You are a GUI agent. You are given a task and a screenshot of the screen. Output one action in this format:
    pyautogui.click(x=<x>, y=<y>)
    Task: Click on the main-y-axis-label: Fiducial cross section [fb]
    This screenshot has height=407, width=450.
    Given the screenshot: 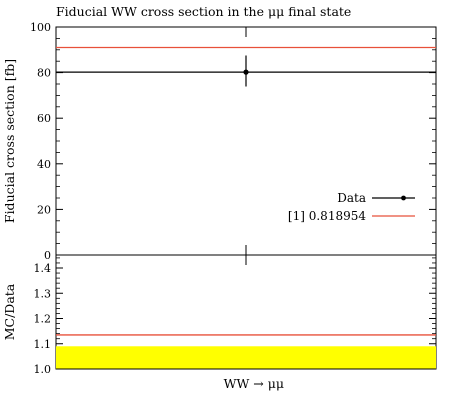 What is the action you would take?
    pyautogui.click(x=9, y=141)
    